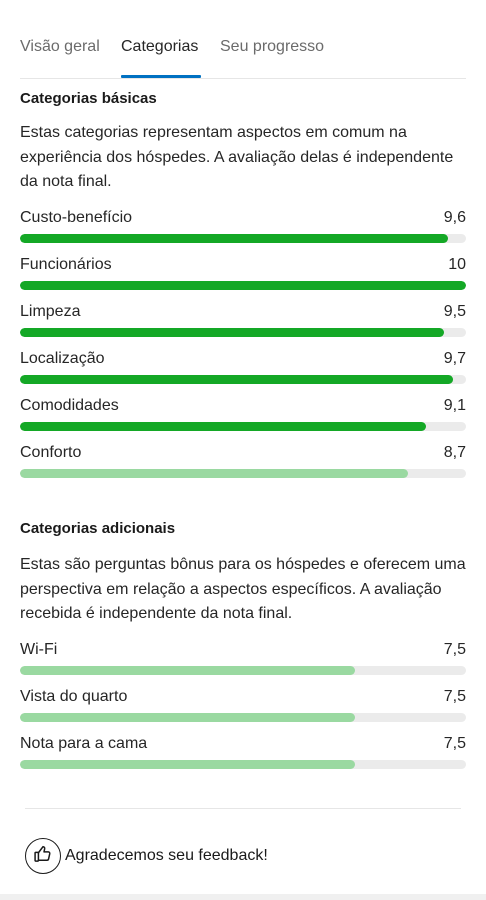 This screenshot has width=486, height=900. I want to click on category-label: Comodidades, so click(69, 405).